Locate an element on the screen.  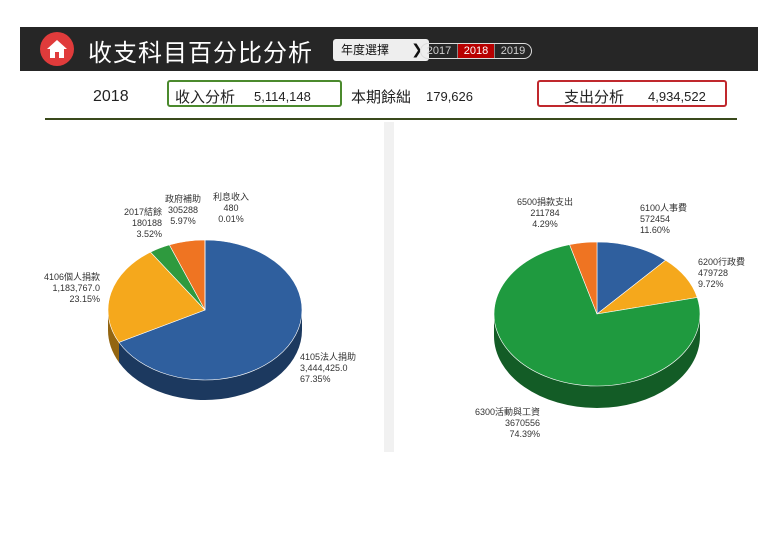
home-button is located at coordinates (57, 49).